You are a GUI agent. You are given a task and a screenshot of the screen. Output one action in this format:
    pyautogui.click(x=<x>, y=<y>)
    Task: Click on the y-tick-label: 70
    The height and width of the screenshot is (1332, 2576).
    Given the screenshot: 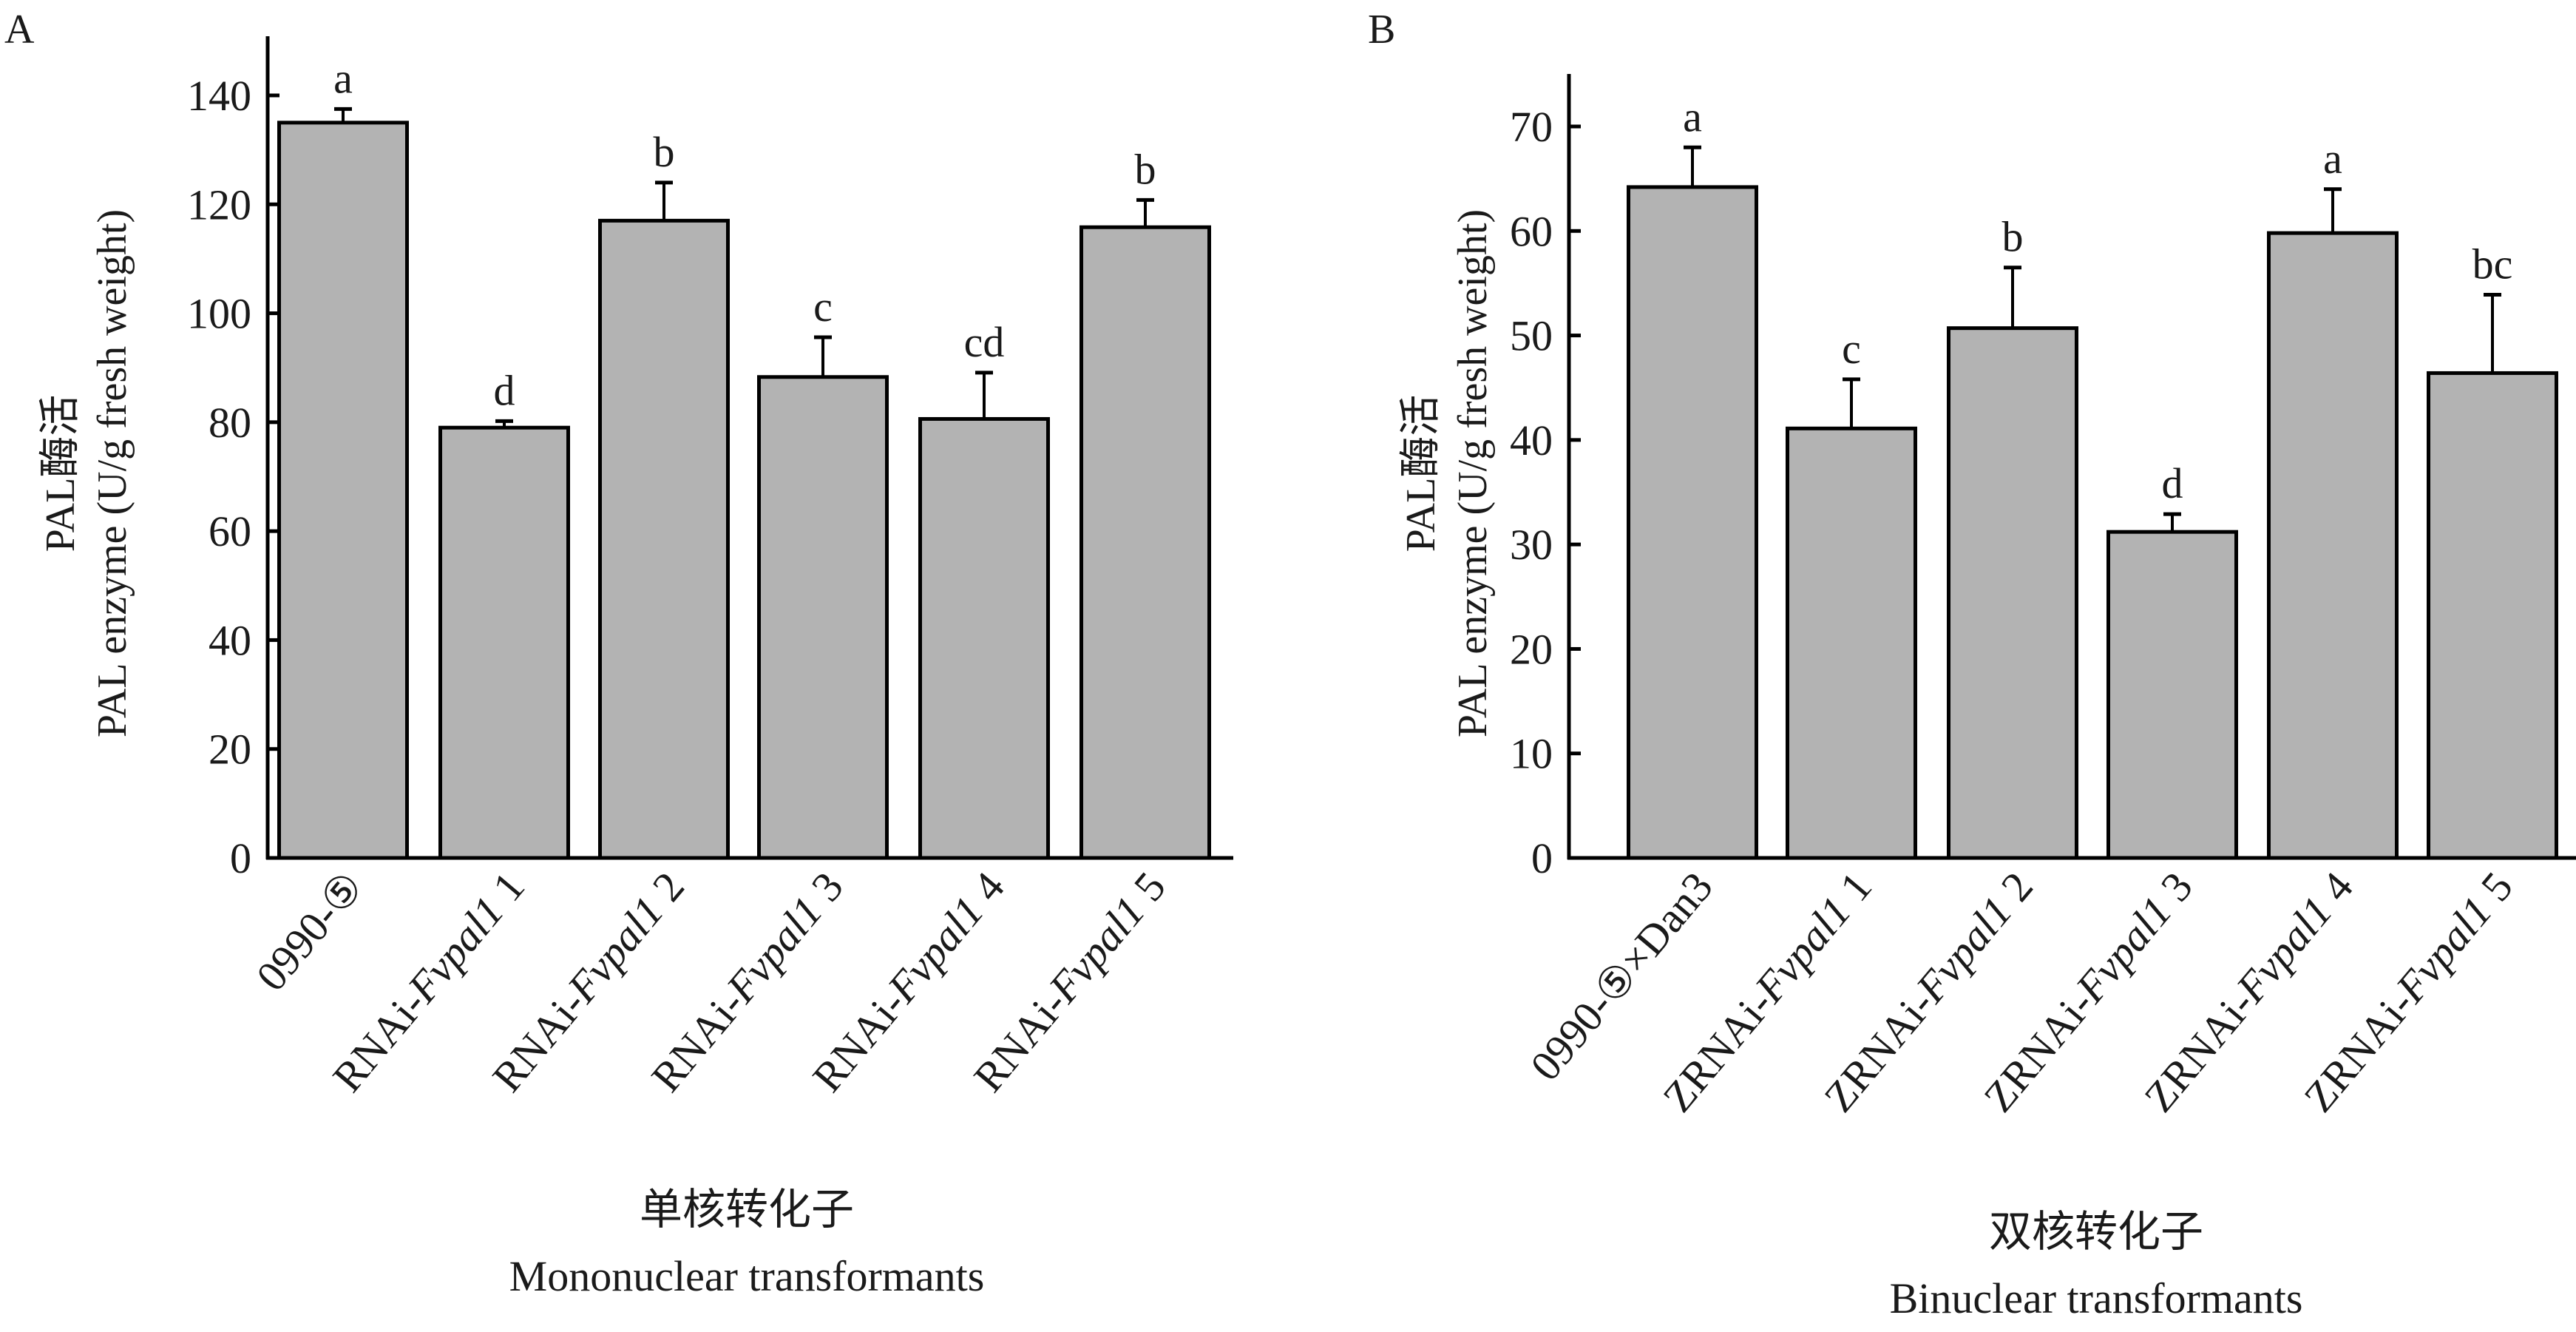 What is the action you would take?
    pyautogui.click(x=1531, y=127)
    